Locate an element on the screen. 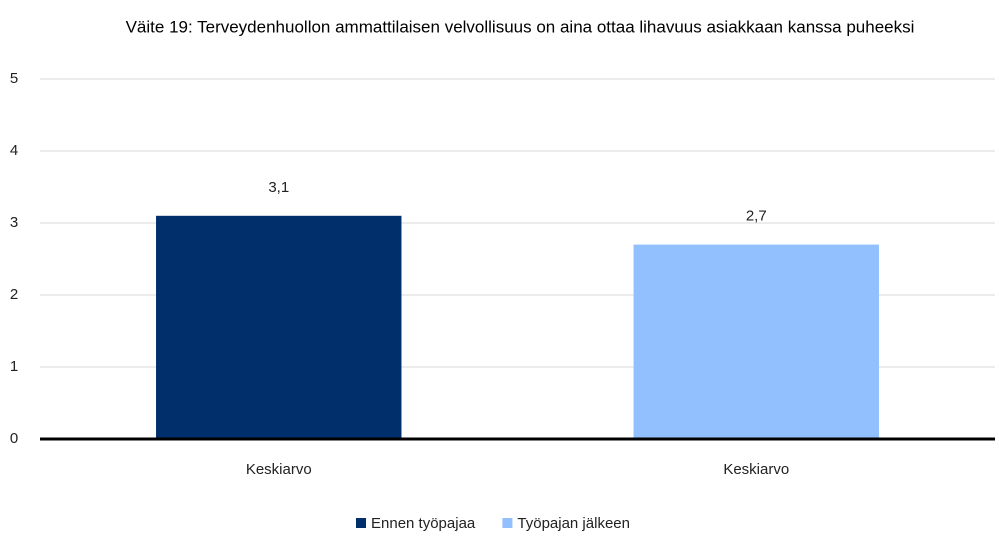 This screenshot has height=537, width=999. legend-label: Työpajan jälkeen is located at coordinates (573, 523).